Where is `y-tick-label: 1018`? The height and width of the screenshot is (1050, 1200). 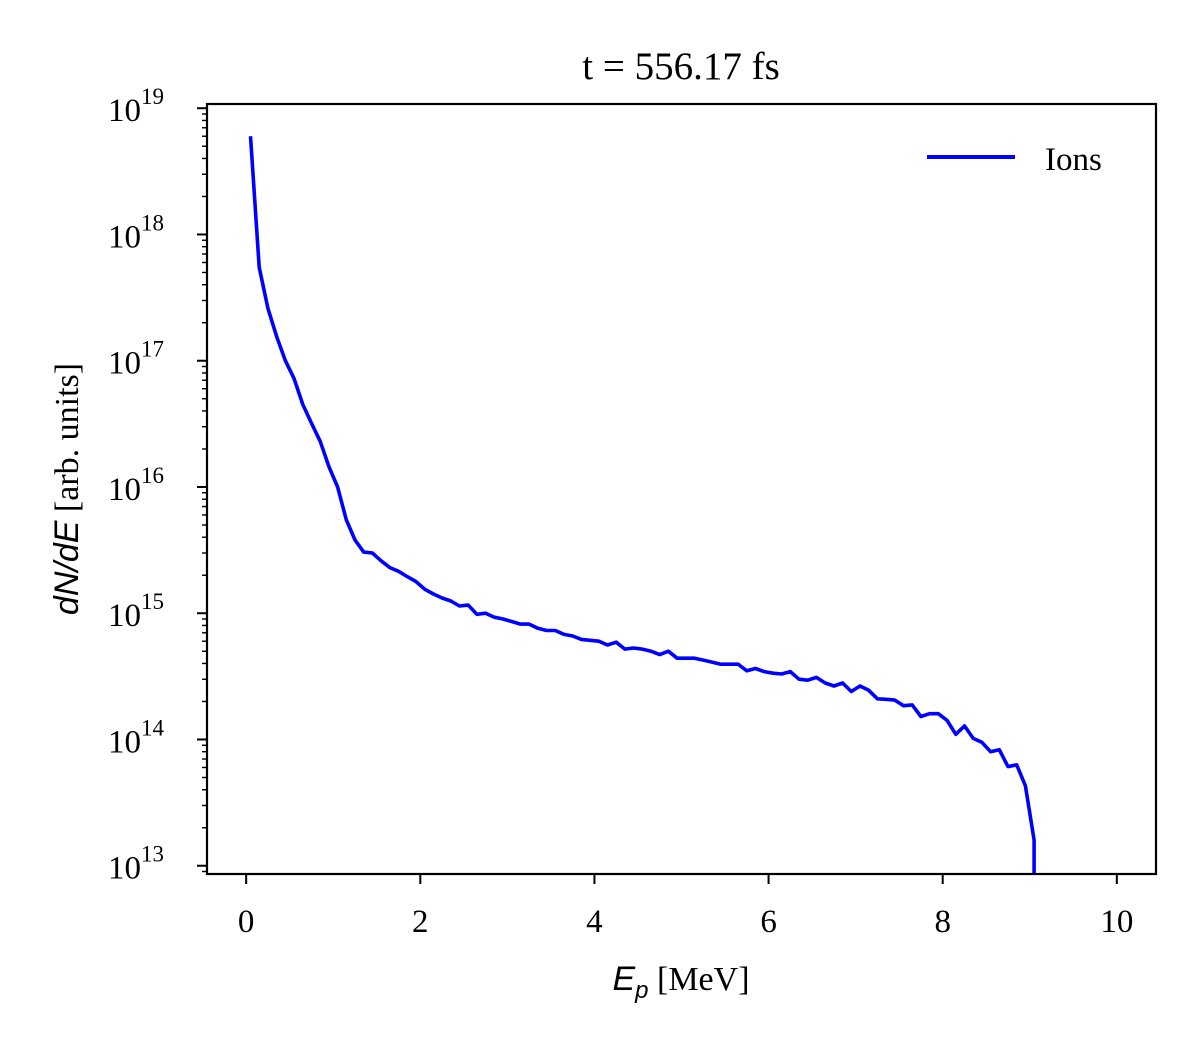 y-tick-label: 1018 is located at coordinates (136, 232).